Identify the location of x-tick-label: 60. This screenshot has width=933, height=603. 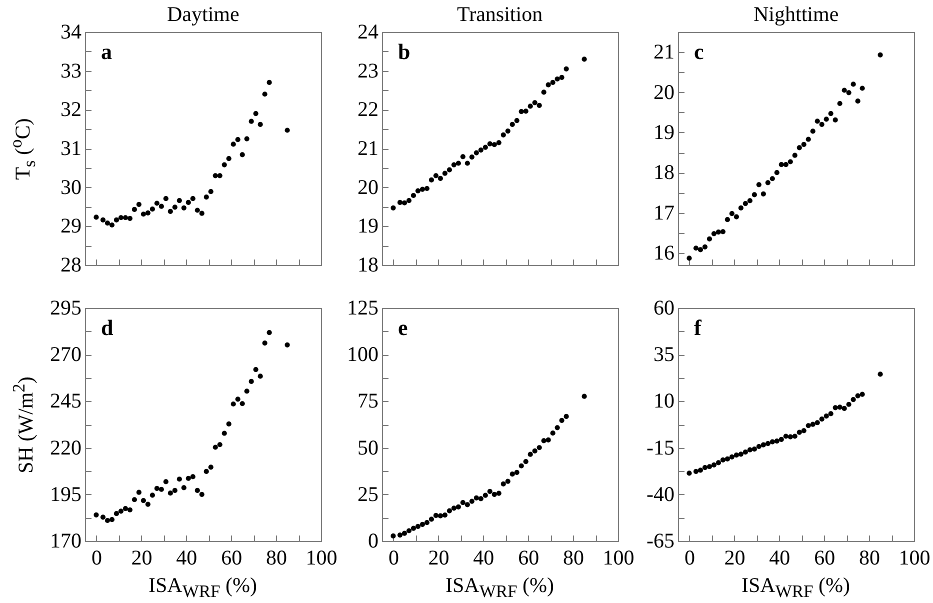
(231, 558).